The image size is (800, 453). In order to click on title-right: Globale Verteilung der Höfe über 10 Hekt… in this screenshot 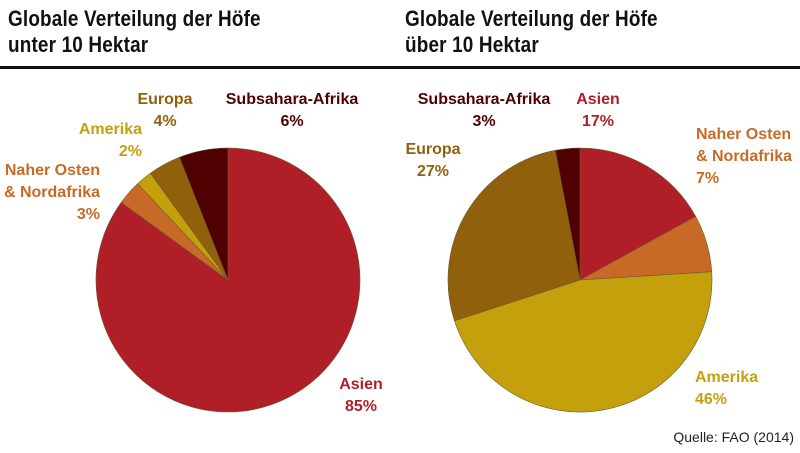, I will do `click(531, 32)`.